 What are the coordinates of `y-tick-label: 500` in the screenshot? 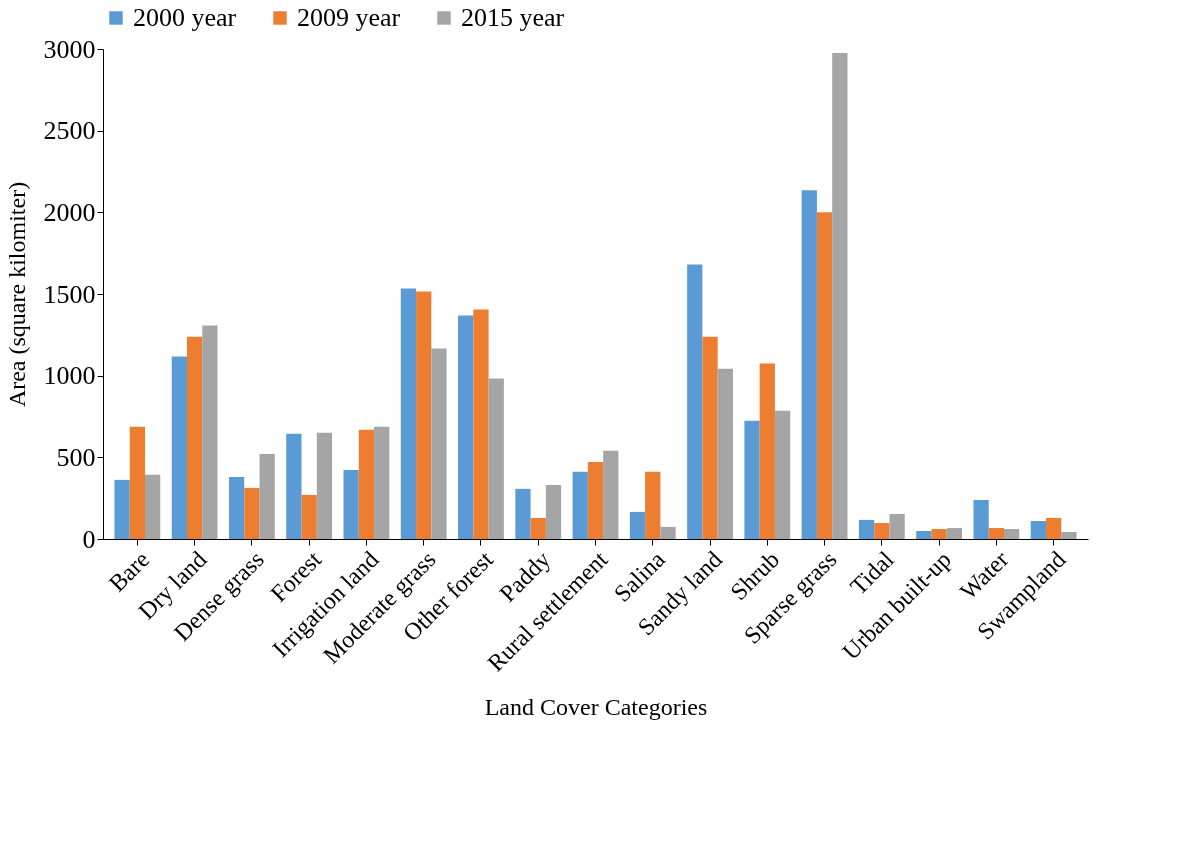 It's located at (76, 457).